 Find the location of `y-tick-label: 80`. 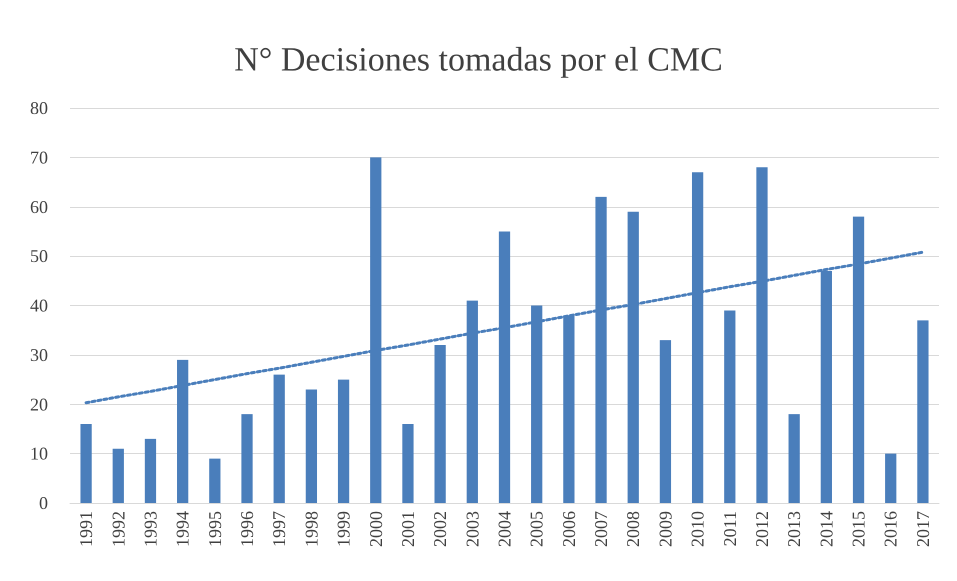

y-tick-label: 80 is located at coordinates (39, 108).